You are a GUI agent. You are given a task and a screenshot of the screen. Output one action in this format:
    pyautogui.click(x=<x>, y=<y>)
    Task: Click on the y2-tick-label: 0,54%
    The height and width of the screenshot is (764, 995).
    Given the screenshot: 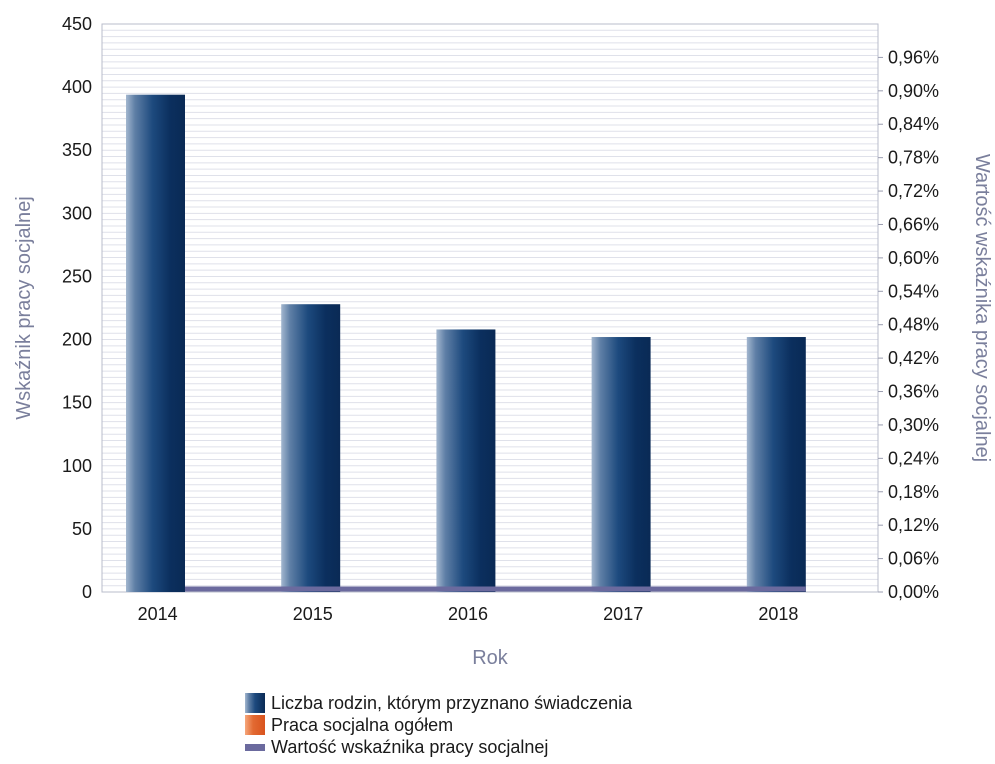 What is the action you would take?
    pyautogui.click(x=913, y=291)
    